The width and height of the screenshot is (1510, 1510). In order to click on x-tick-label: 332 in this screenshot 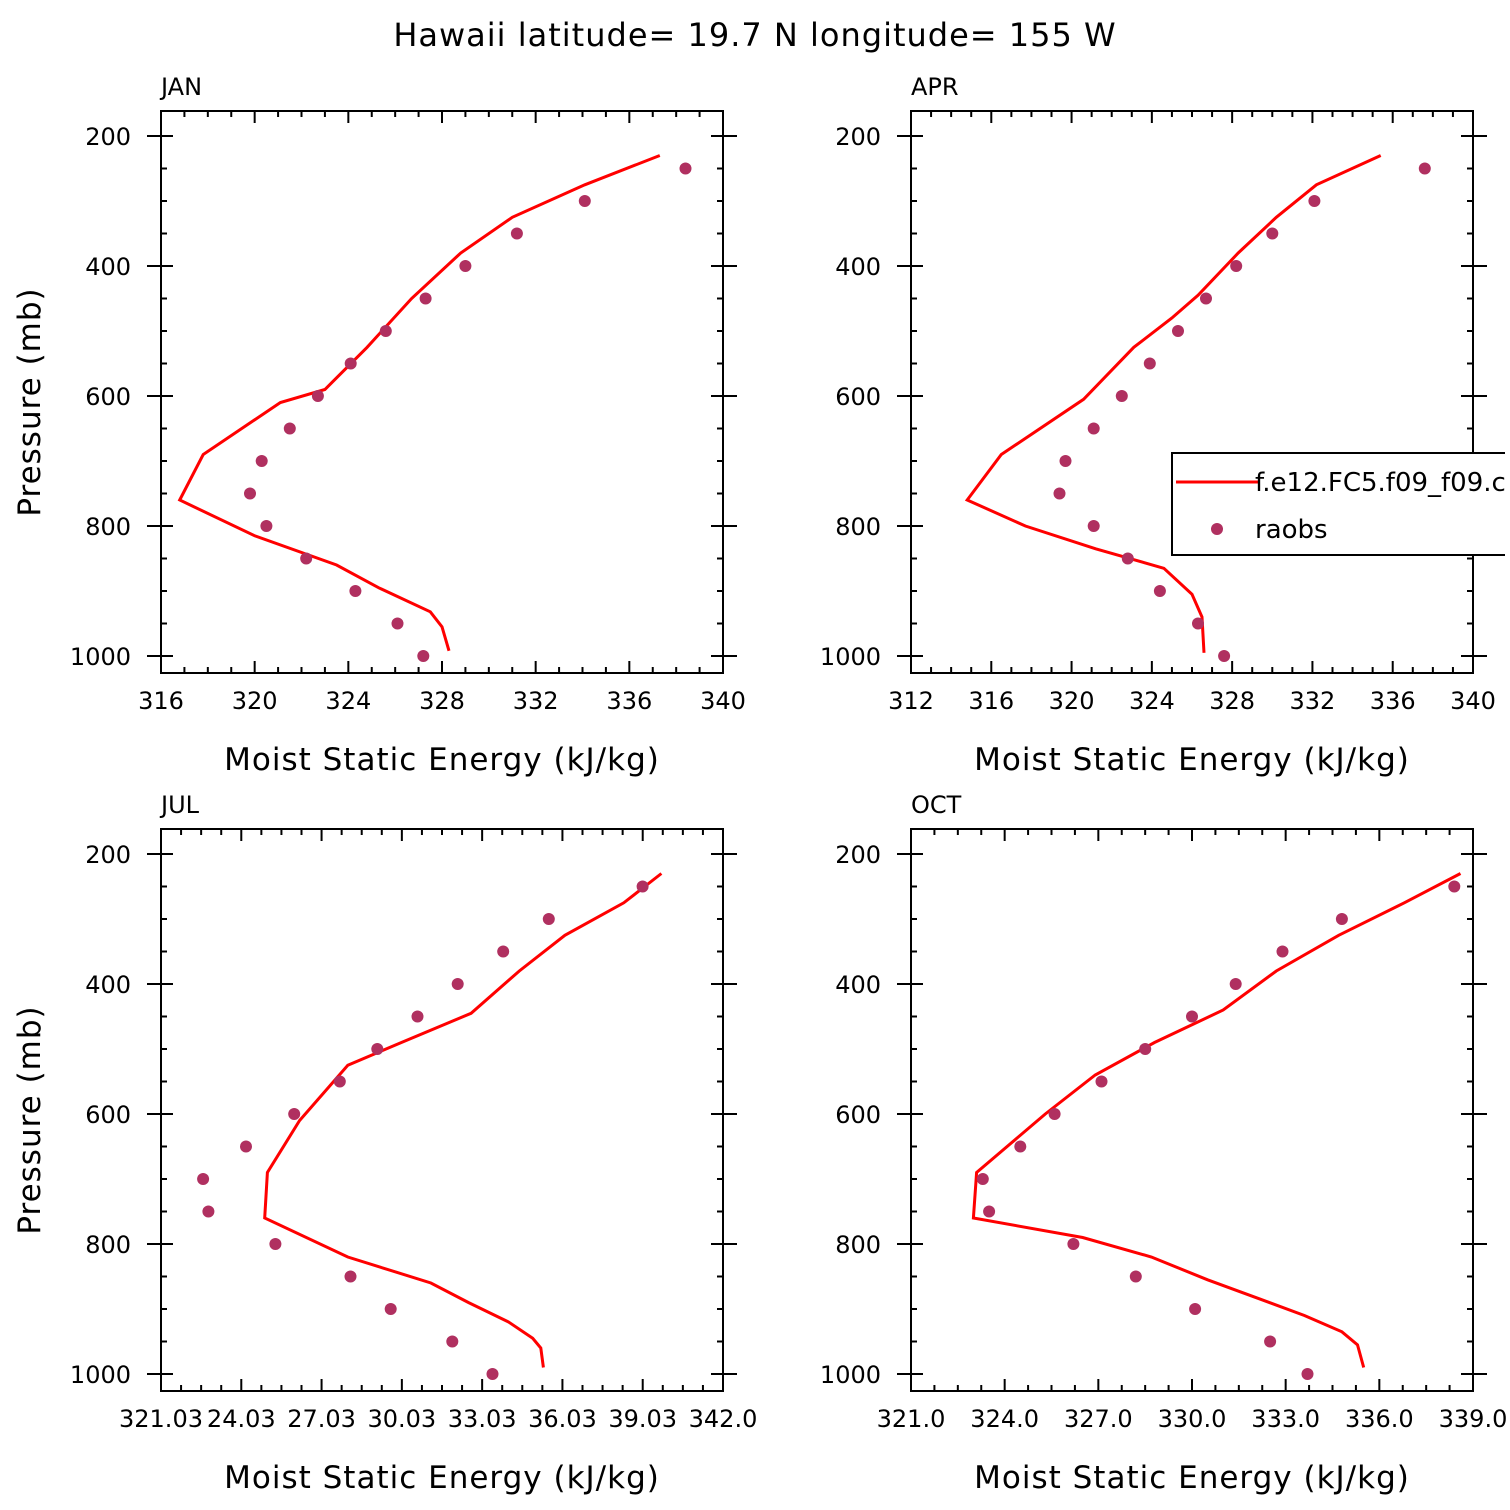, I will do `click(536, 701)`.